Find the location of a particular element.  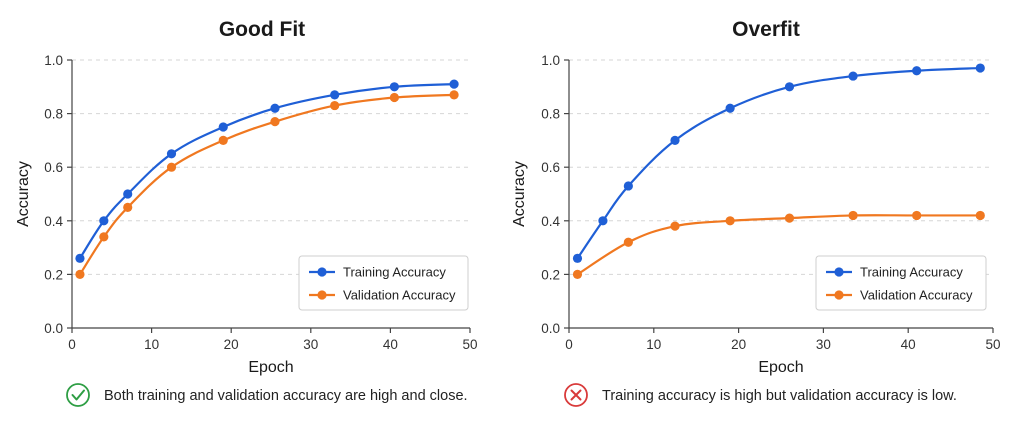

chart-title: Overfit is located at coordinates (766, 29).